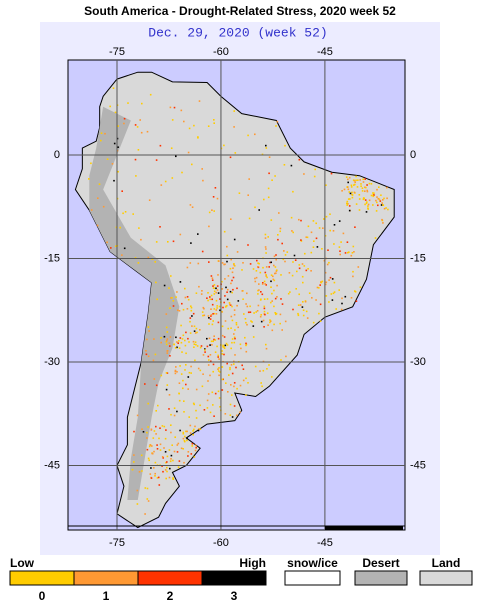 Image resolution: width=493 pixels, height=613 pixels. Describe the element at coordinates (418, 362) in the screenshot. I see `lat-label: -30` at that location.